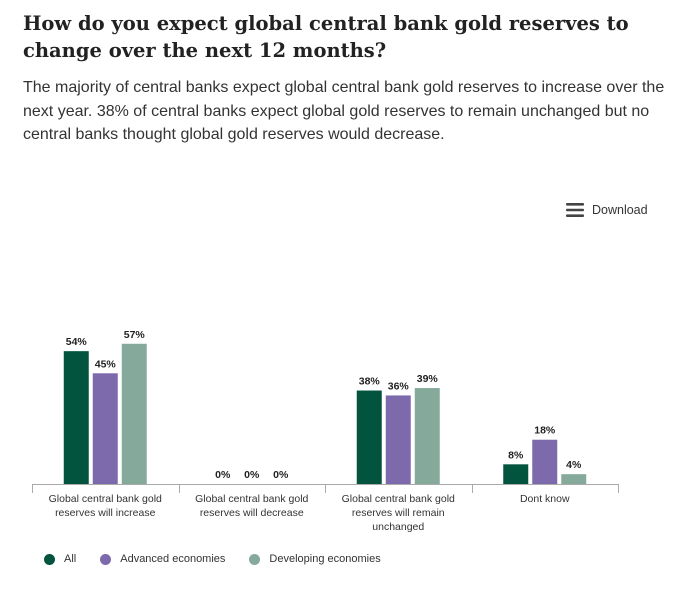 Image resolution: width=695 pixels, height=597 pixels. I want to click on data-label: 36%, so click(399, 386).